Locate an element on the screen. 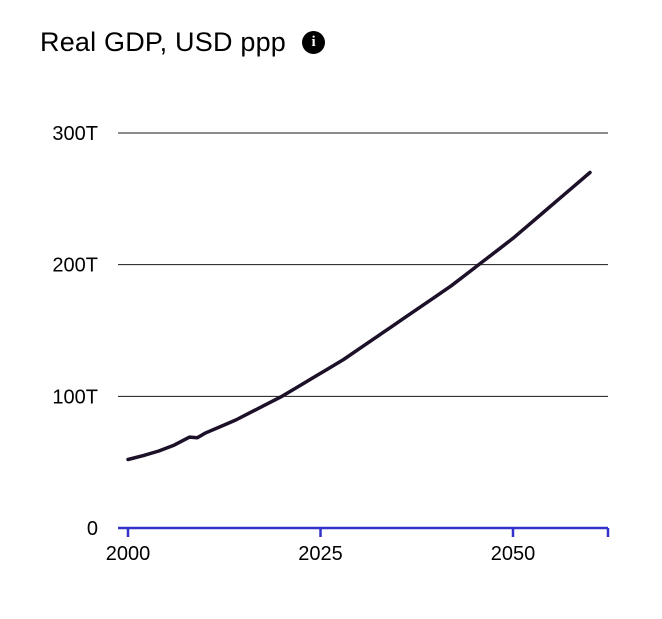 The height and width of the screenshot is (619, 662). y-axis-tick-label: 300T is located at coordinates (75, 134).